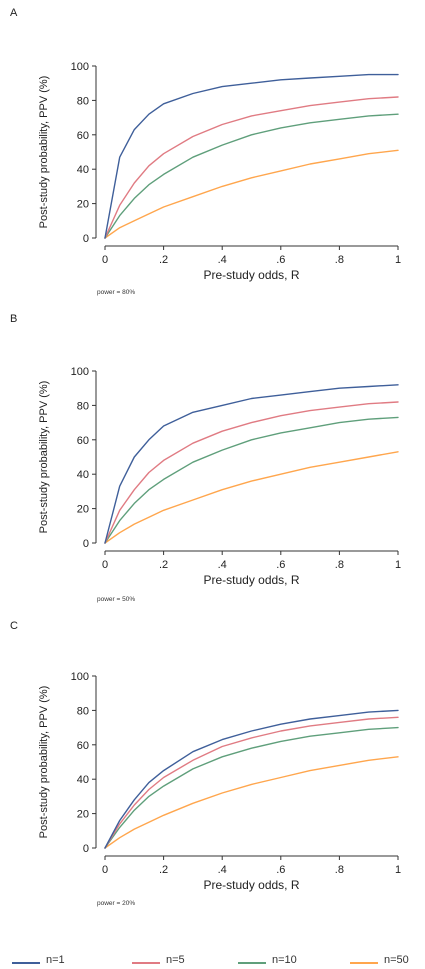 Image resolution: width=425 pixels, height=969 pixels. I want to click on power-note-c: power = 20%, so click(116, 903).